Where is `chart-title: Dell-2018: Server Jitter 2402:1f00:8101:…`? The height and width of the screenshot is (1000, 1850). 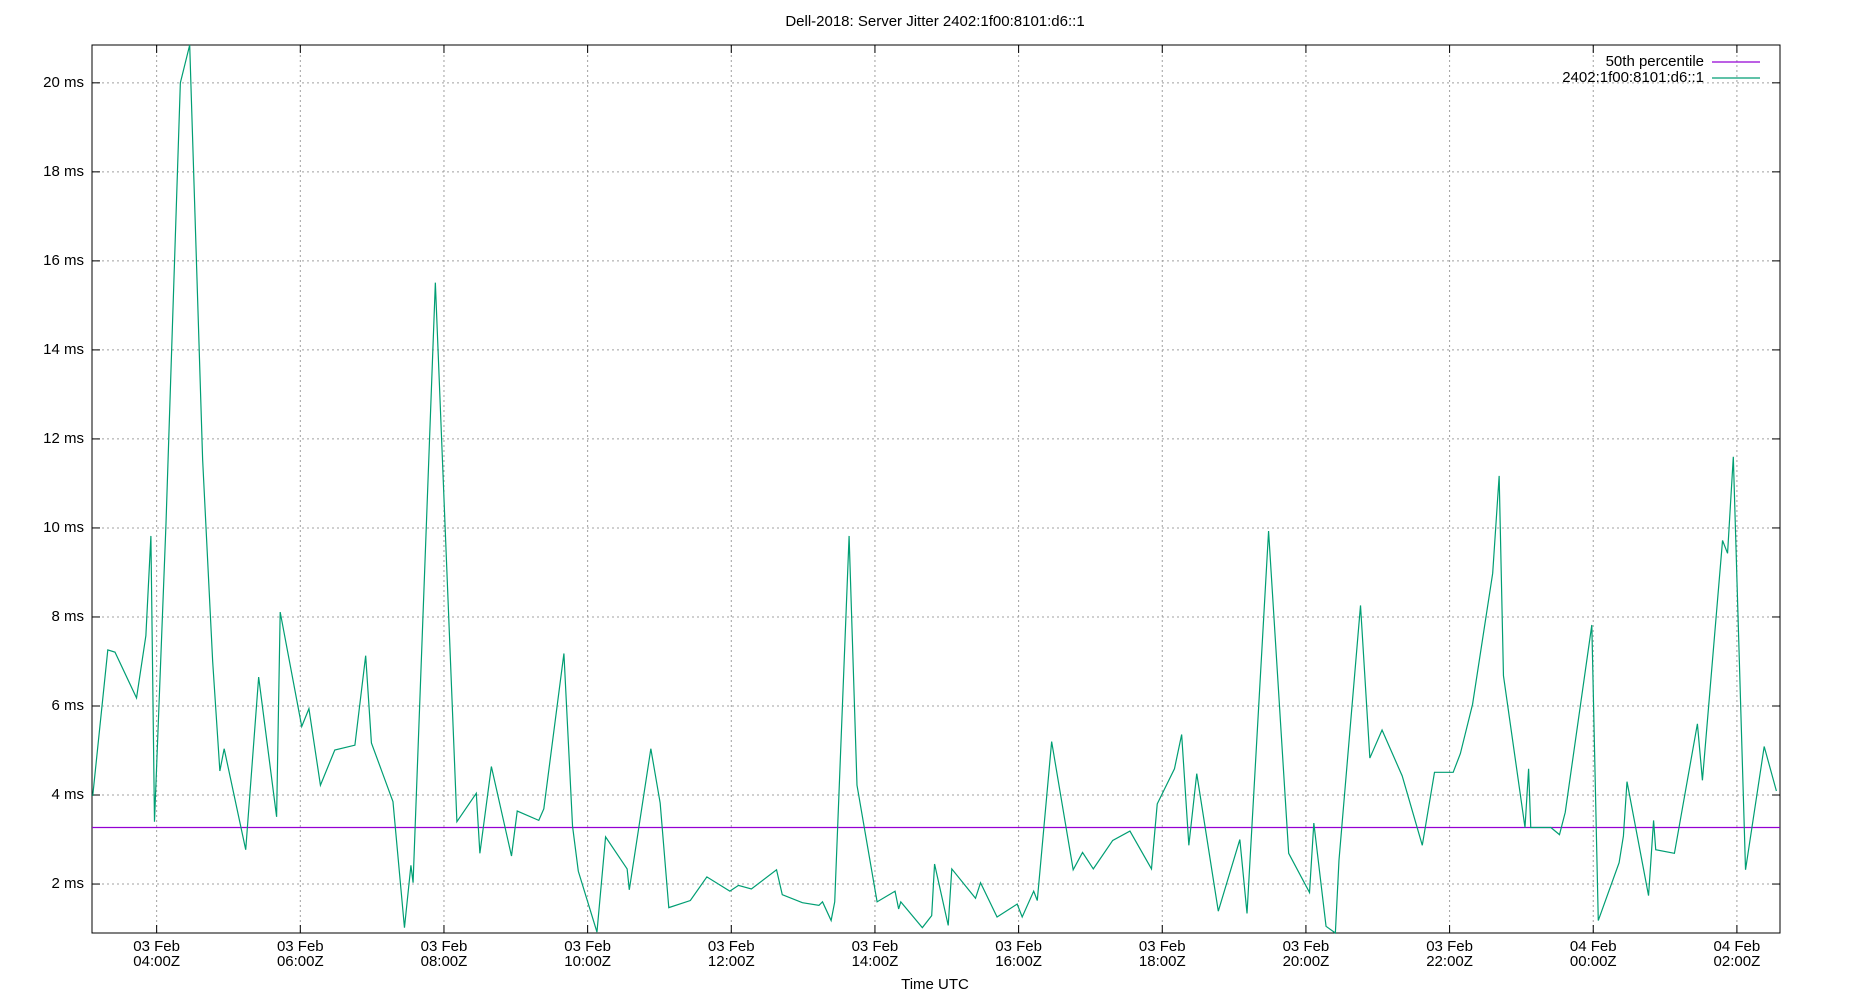
chart-title: Dell-2018: Server Jitter 2402:1f00:8101:… is located at coordinates (934, 21).